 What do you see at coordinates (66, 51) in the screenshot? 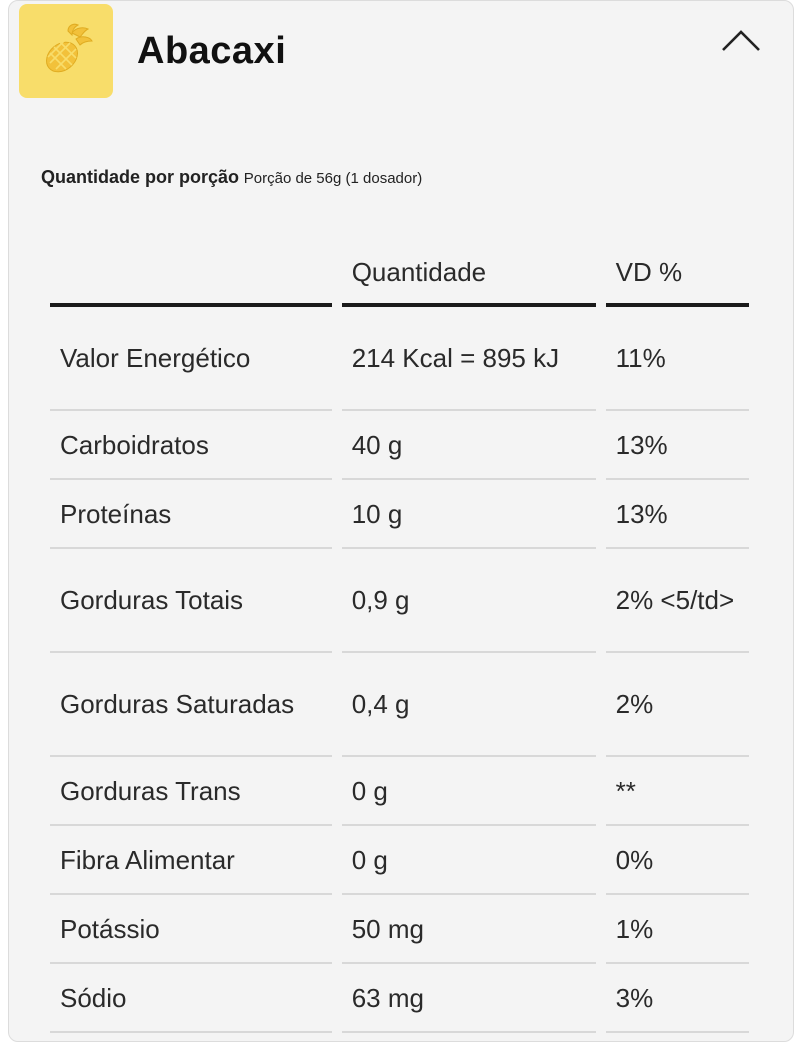
I see `pineapple-icon` at bounding box center [66, 51].